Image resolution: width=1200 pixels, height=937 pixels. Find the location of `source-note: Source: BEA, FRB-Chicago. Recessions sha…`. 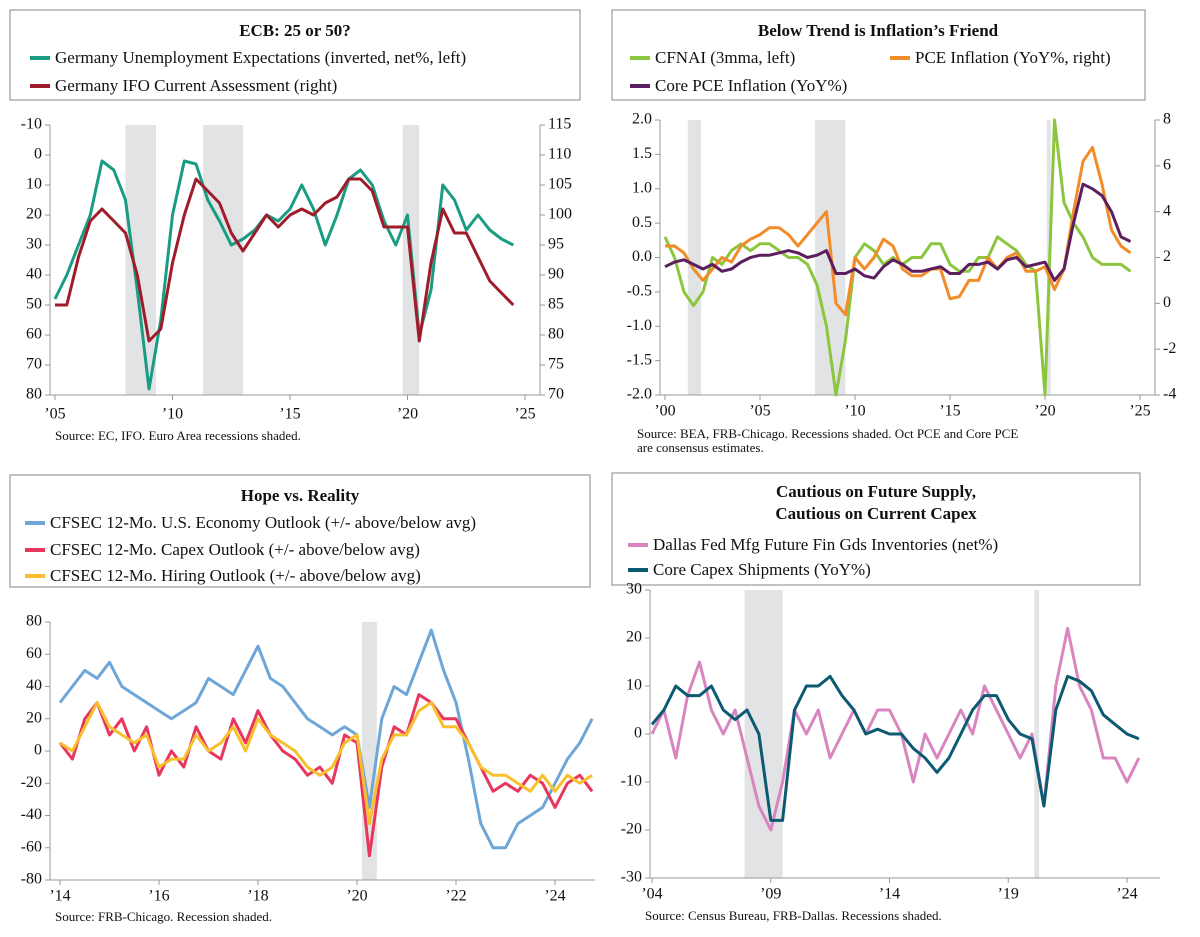

source-note: Source: BEA, FRB-Chicago. Recessions sha… is located at coordinates (827, 433).